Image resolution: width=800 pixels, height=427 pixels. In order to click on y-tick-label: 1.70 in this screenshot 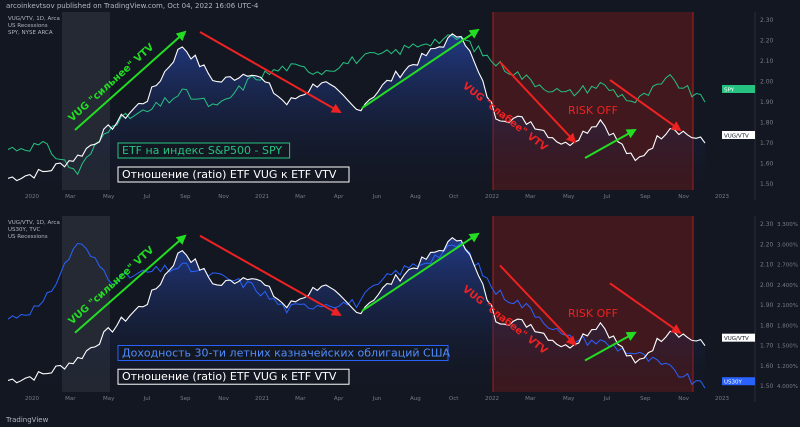, I will do `click(767, 143)`.